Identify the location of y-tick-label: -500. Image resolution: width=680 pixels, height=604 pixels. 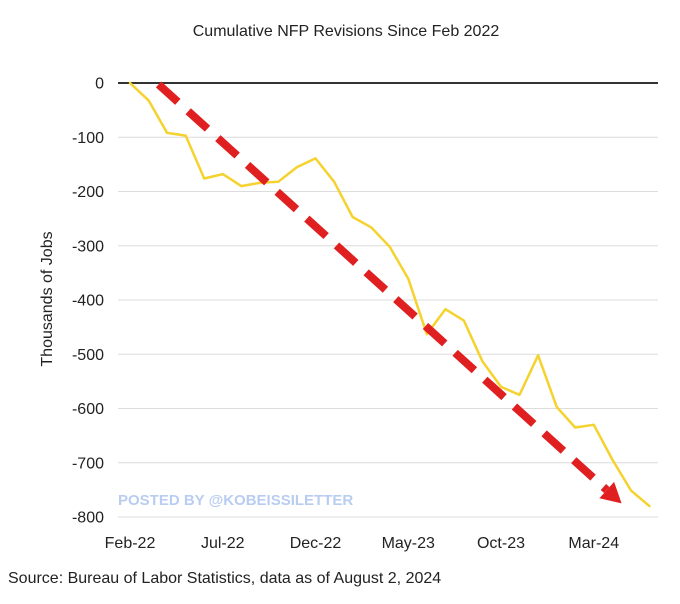
(88, 355).